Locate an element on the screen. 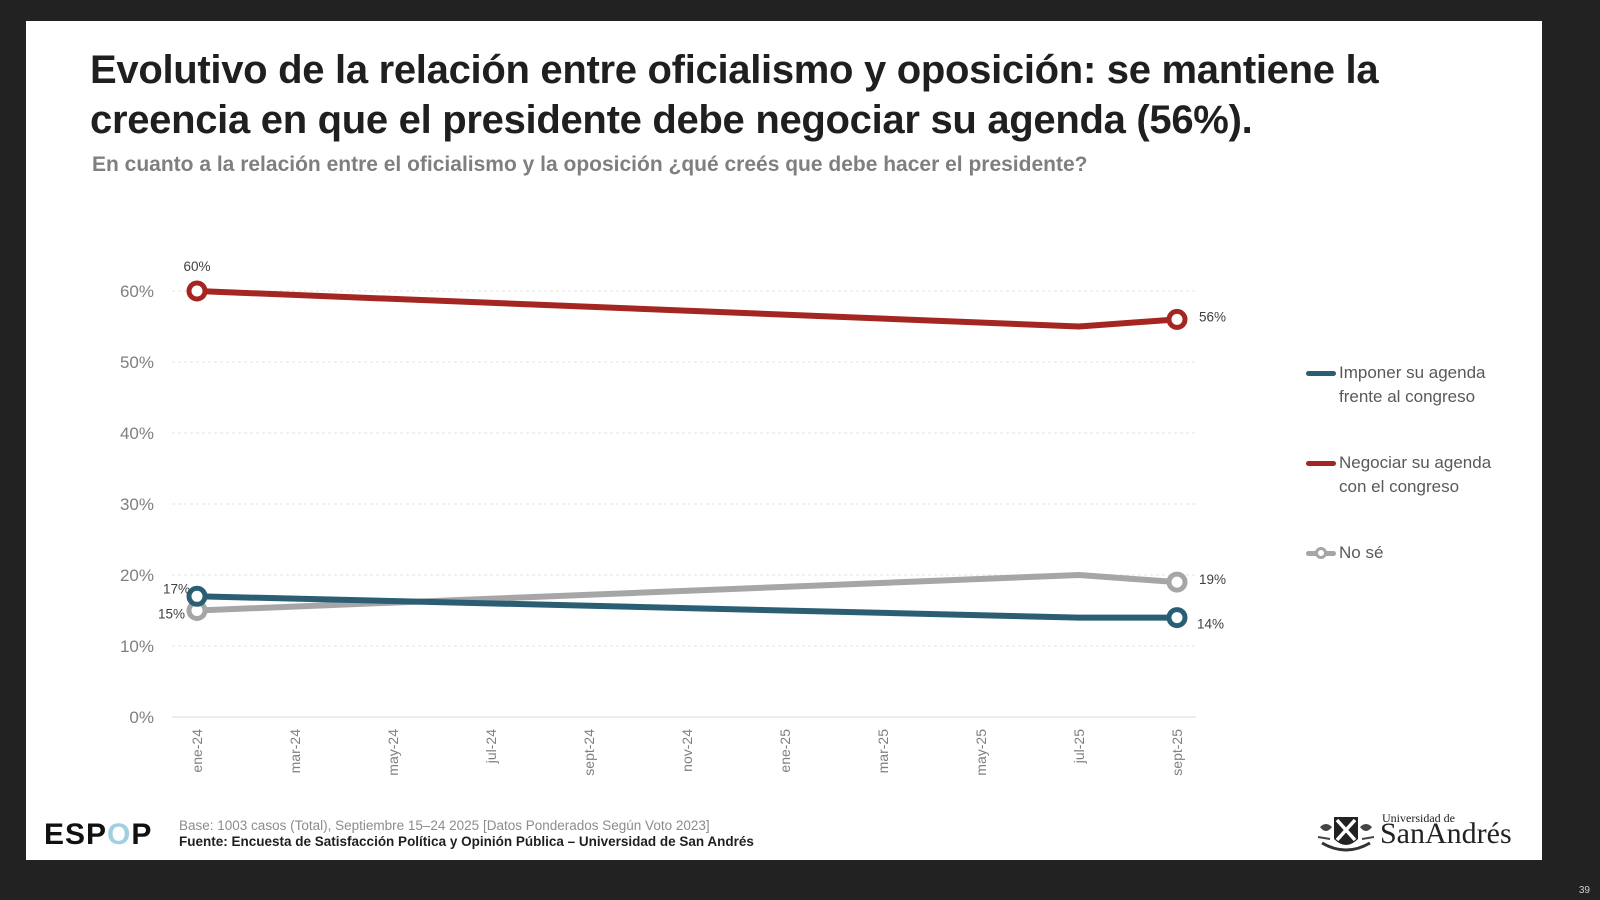 Image resolution: width=1600 pixels, height=900 pixels. x-tick-label: ene-25 is located at coordinates (785, 751).